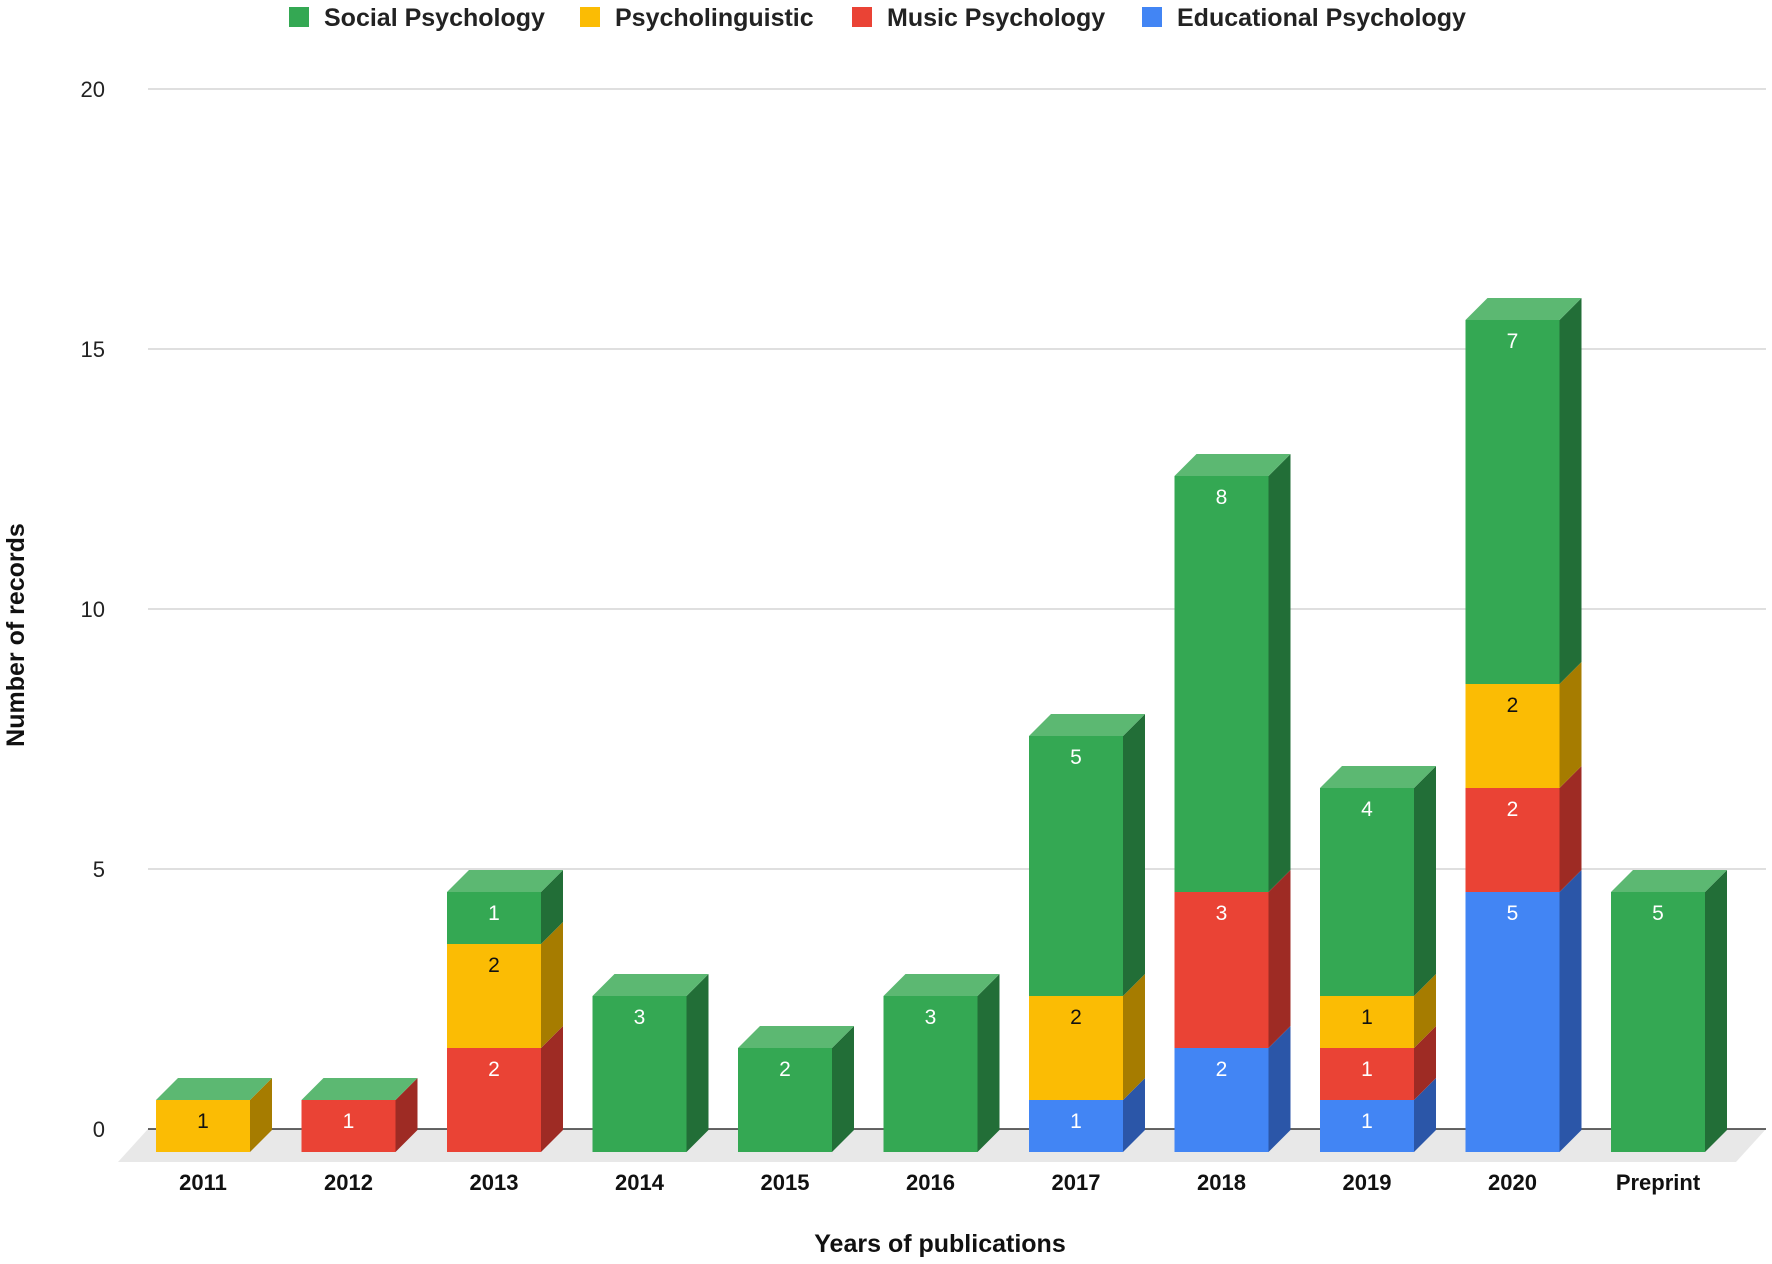  I want to click on x-tick-label: 2016, so click(930, 1182).